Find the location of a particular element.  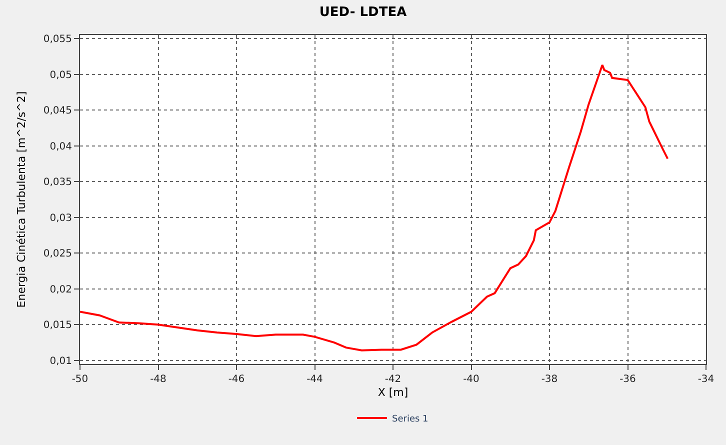

y-tick-label: 0,05 is located at coordinates (61, 75).